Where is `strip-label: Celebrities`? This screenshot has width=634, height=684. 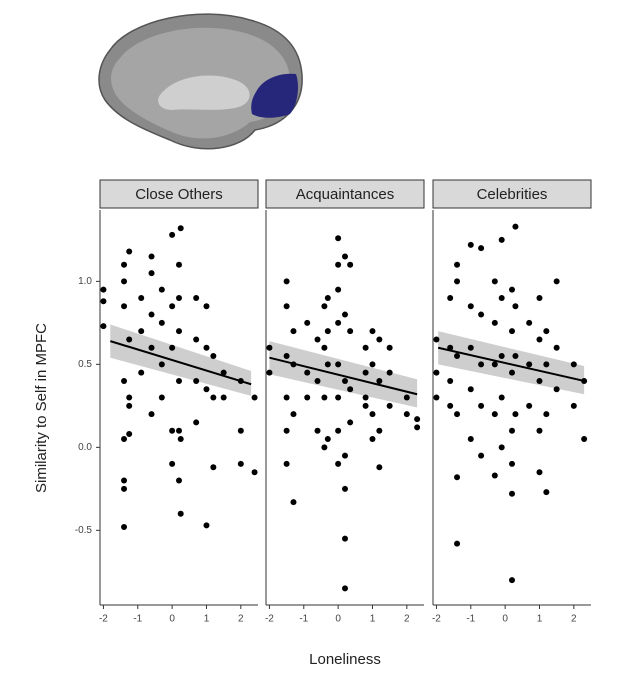
strip-label: Celebrities is located at coordinates (512, 194).